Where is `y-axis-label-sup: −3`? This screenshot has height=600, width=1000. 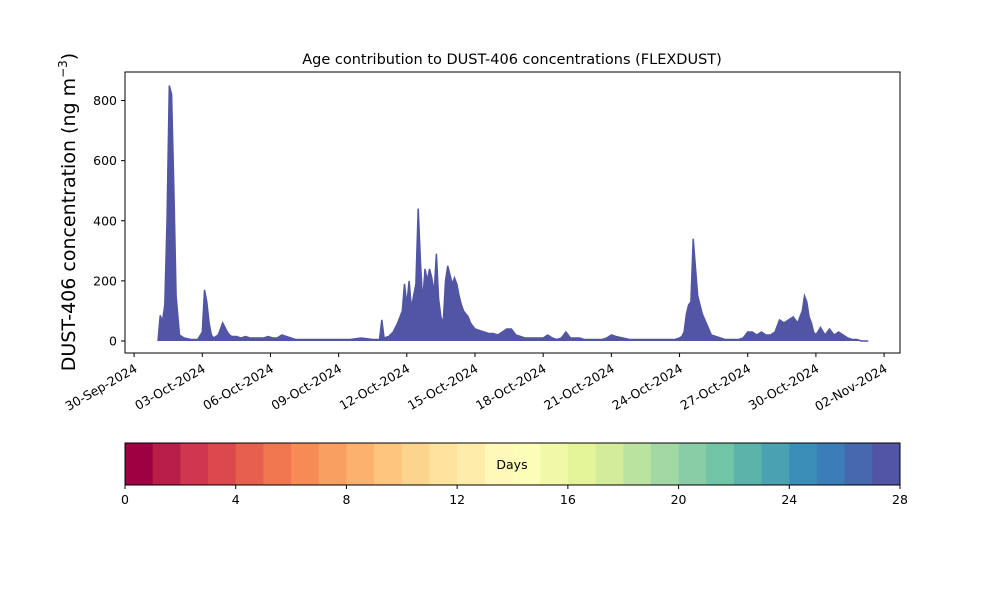
y-axis-label-sup: −3 is located at coordinates (63, 69).